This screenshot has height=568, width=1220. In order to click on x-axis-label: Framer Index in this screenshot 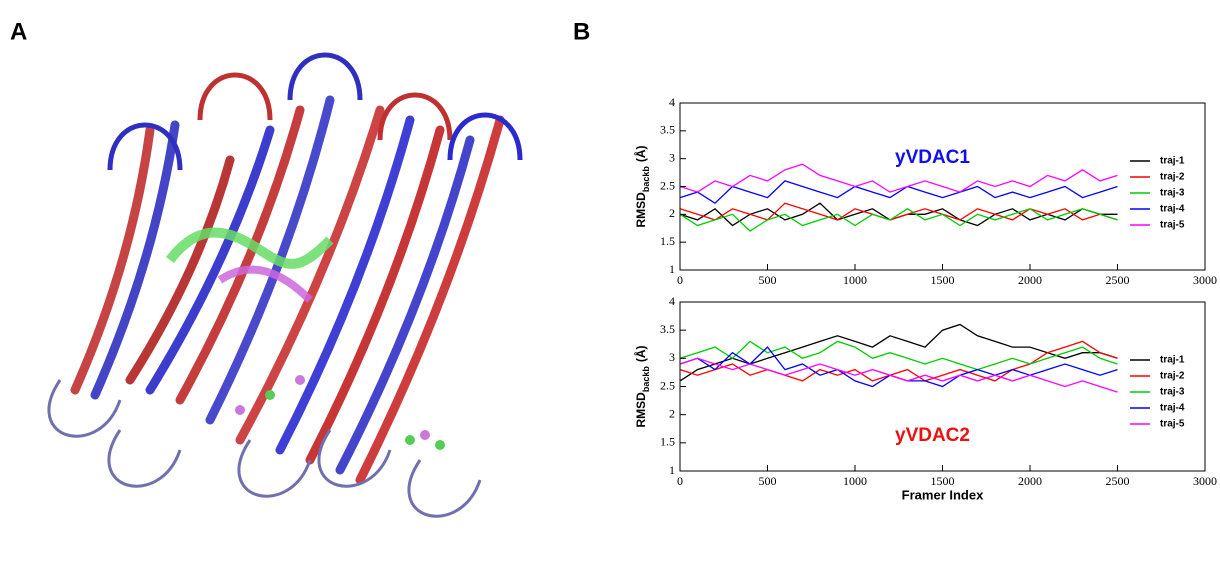, I will do `click(943, 494)`.